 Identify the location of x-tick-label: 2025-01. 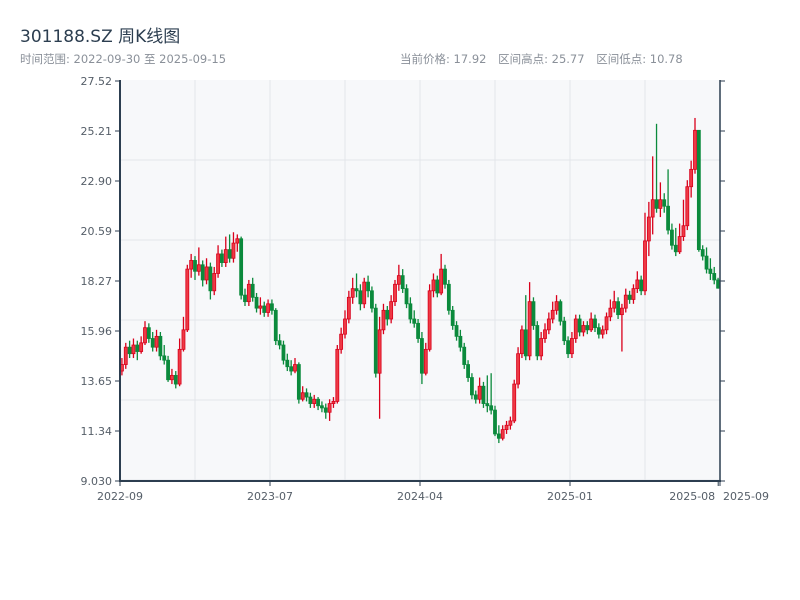
(570, 496).